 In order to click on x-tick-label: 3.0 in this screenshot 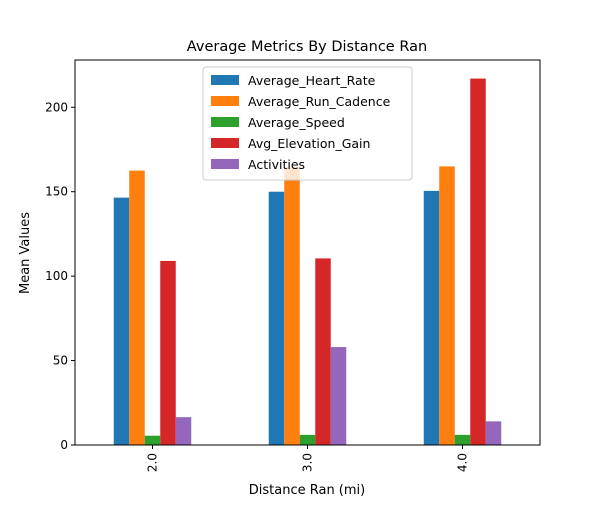, I will do `click(308, 462)`.